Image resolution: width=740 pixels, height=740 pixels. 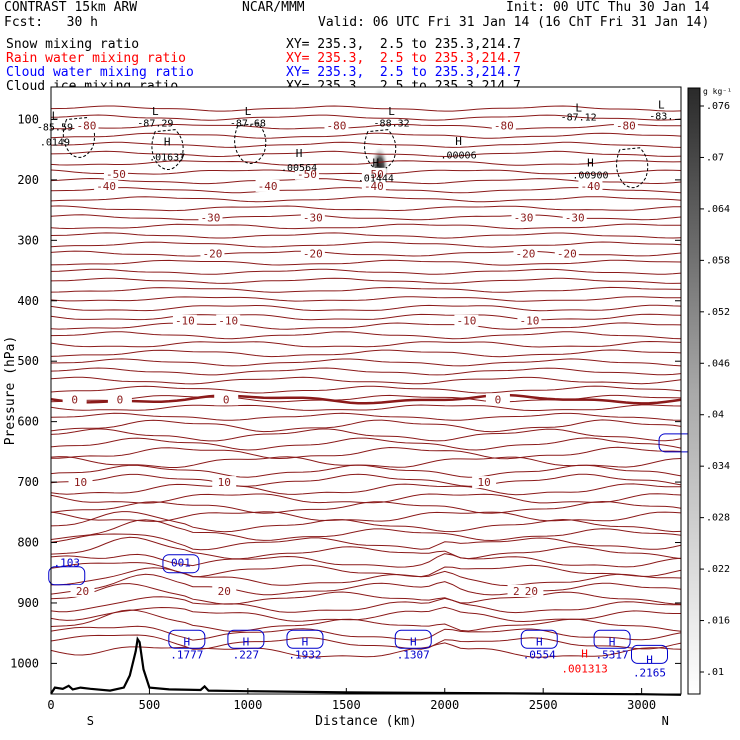 What do you see at coordinates (374, 174) in the screenshot?
I see `isotherm-label: -50` at bounding box center [374, 174].